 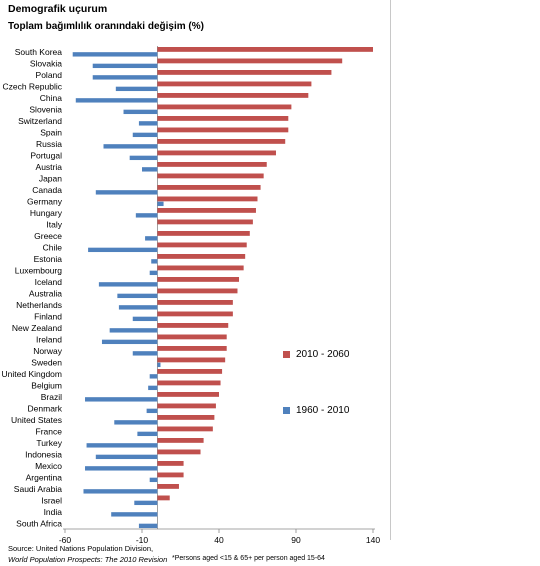 What do you see at coordinates (58, 9) in the screenshot?
I see `chart-title: Demografik uçurum` at bounding box center [58, 9].